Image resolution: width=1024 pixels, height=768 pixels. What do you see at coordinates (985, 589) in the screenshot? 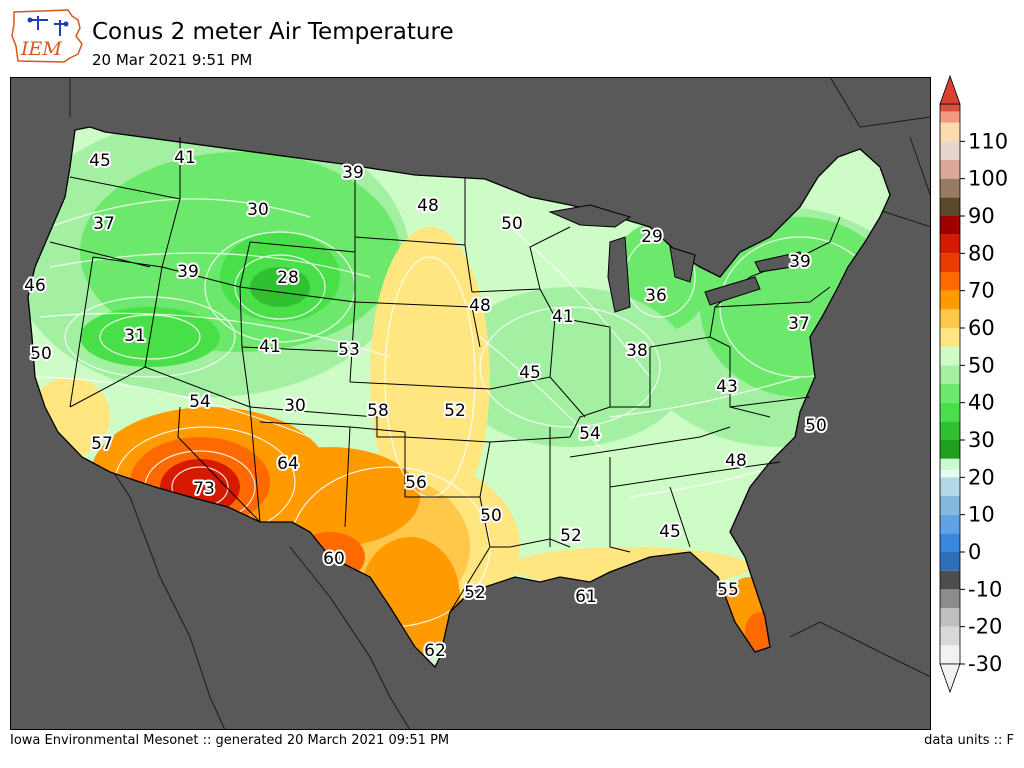
I see `colorbar-tick-label: -10` at bounding box center [985, 589].